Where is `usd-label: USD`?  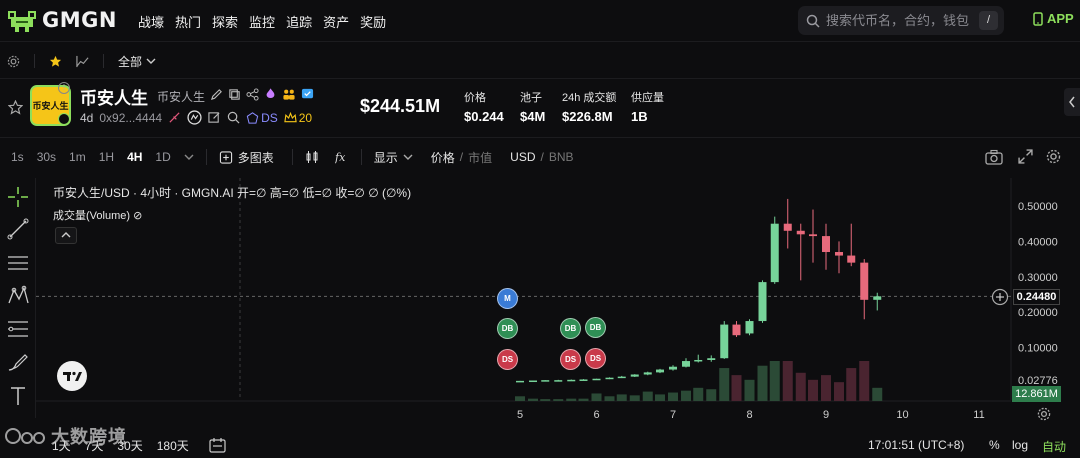 usd-label: USD is located at coordinates (523, 157).